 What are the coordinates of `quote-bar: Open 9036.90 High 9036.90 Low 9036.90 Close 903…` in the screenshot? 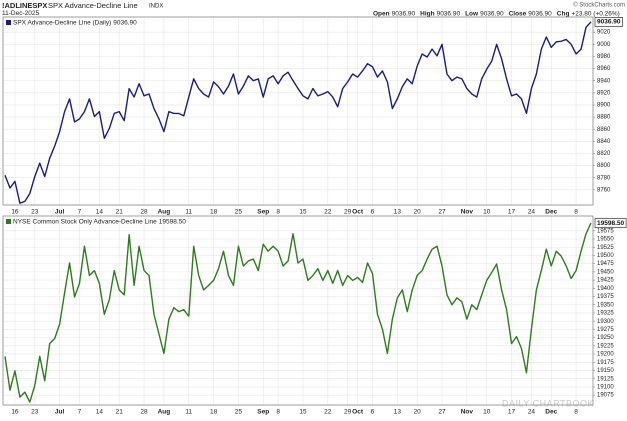 It's located at (496, 14).